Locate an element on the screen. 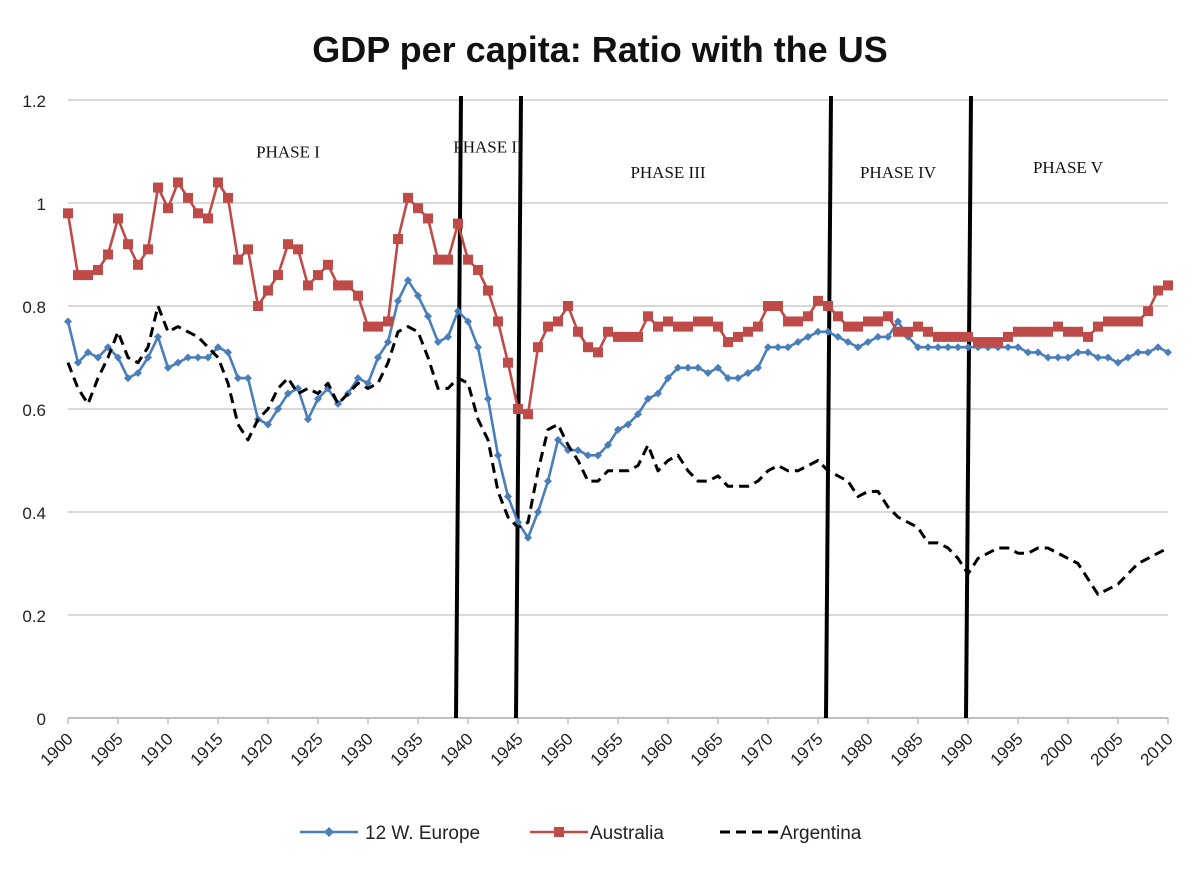 This screenshot has height=873, width=1200. phase-label: PHASE IV is located at coordinates (898, 172).